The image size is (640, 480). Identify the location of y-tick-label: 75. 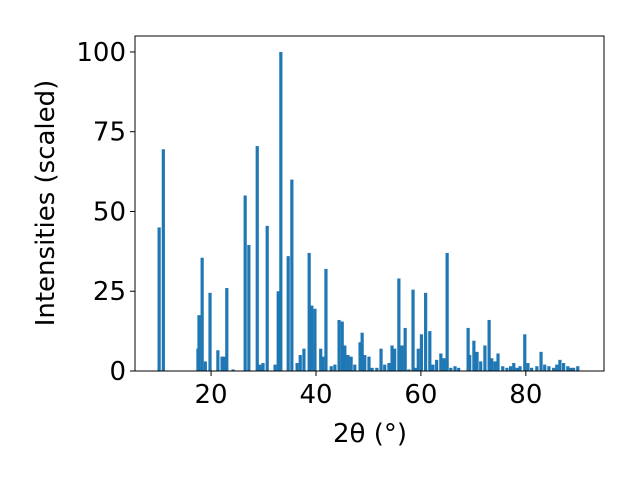
(109, 133).